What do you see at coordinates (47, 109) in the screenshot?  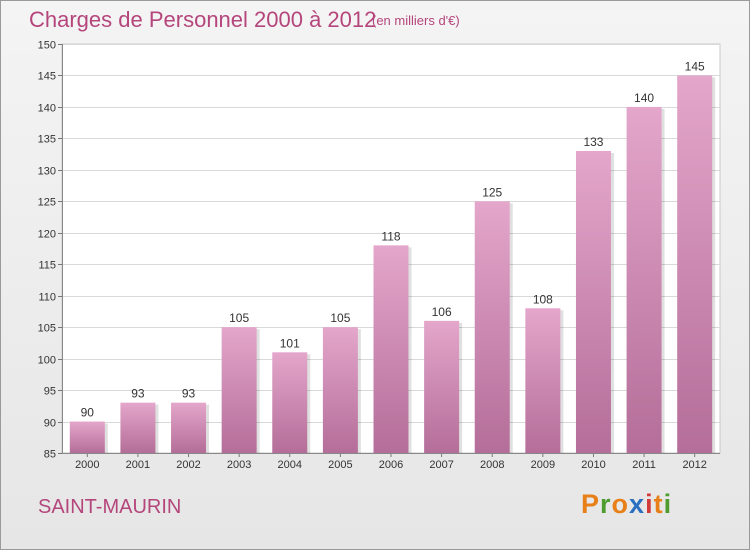 I see `y-tick-label: 140` at bounding box center [47, 109].